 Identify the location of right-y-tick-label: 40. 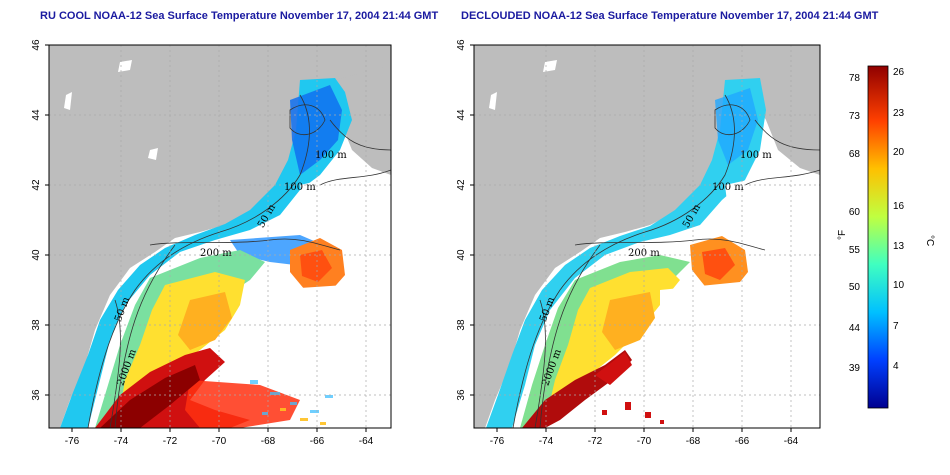
(461, 255).